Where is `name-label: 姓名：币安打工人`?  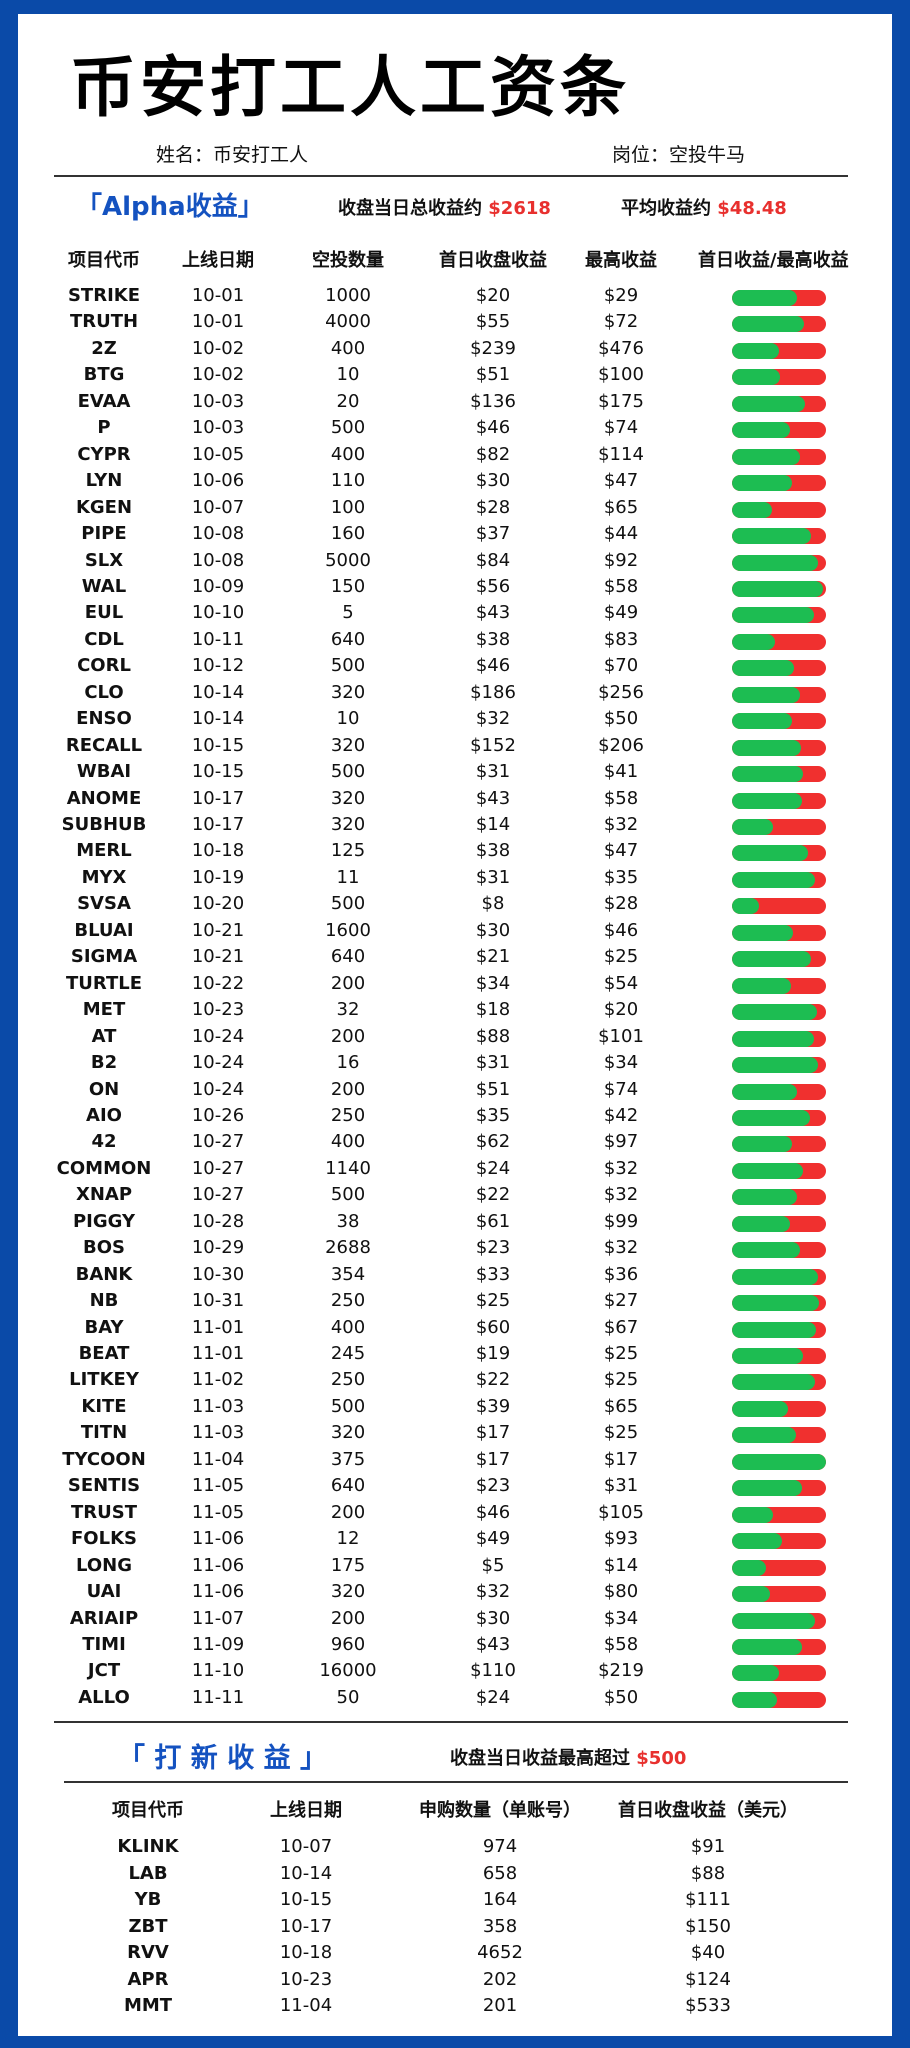
name-label: 姓名：币安打工人 is located at coordinates (232, 155).